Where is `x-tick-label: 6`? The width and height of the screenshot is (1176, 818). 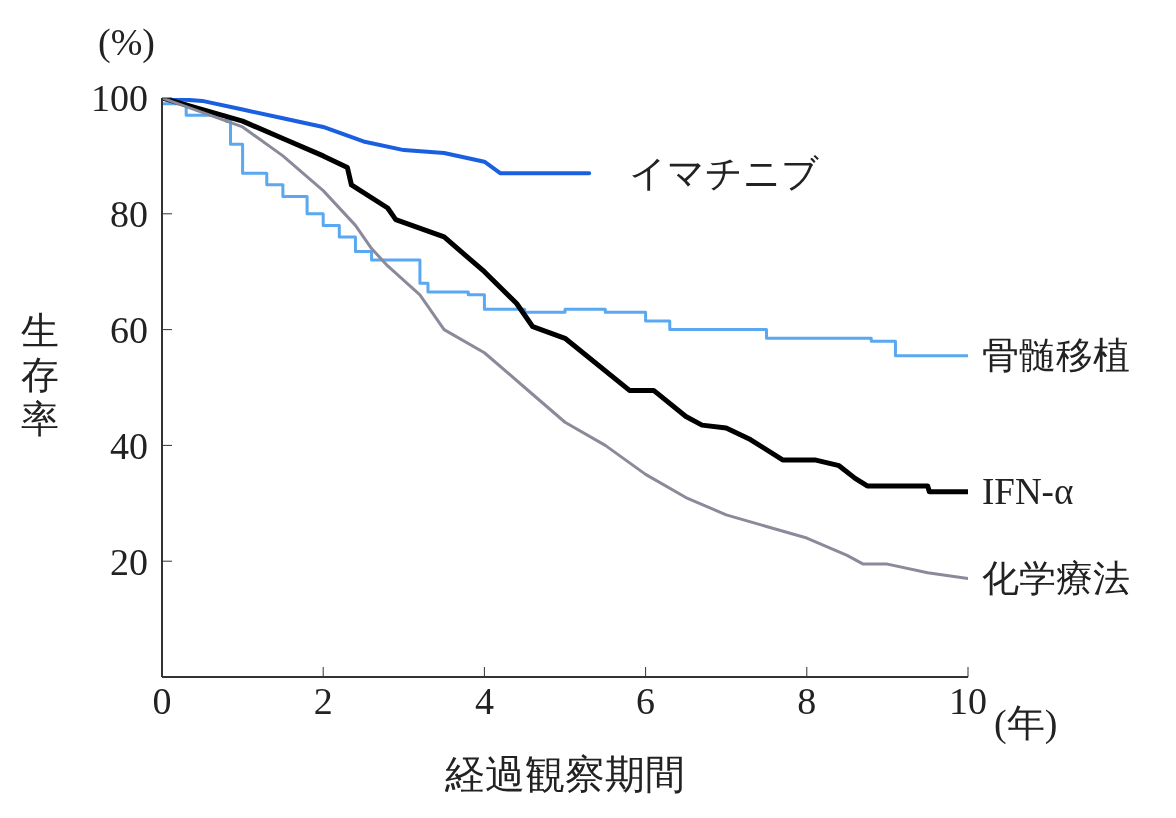
x-tick-label: 6 is located at coordinates (646, 700).